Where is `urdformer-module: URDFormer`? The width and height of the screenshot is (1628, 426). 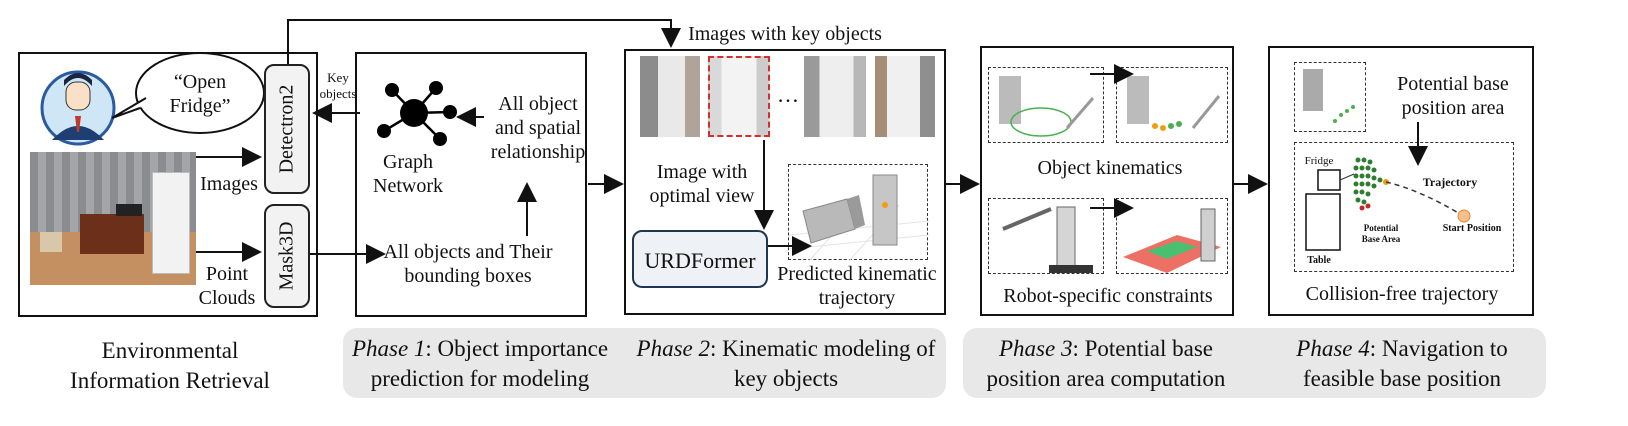
urdformer-module: URDFormer is located at coordinates (700, 259).